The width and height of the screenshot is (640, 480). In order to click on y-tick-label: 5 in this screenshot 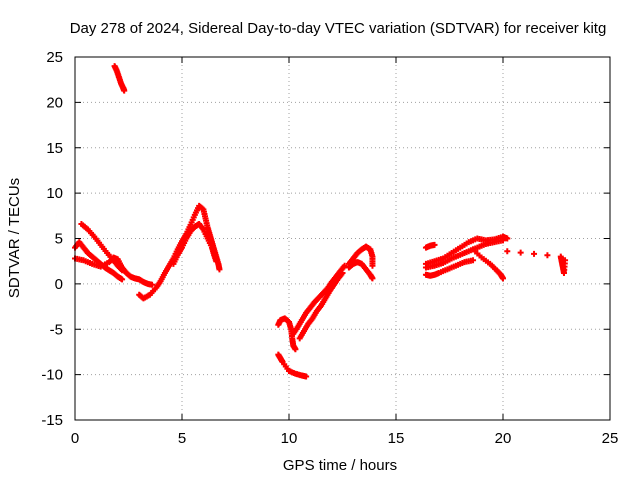, I will do `click(59, 239)`.